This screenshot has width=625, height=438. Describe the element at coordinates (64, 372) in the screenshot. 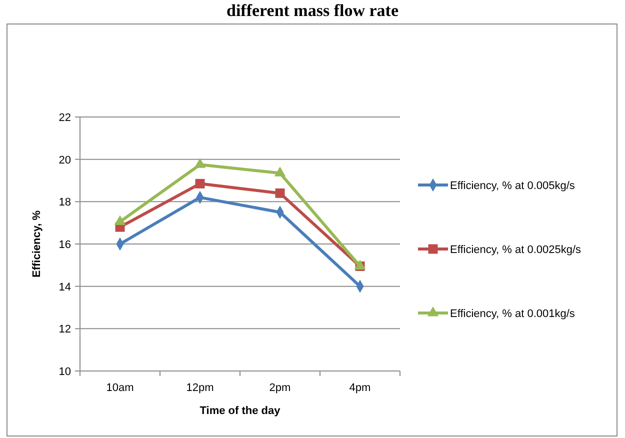

I see `y-tick-label: 10` at that location.